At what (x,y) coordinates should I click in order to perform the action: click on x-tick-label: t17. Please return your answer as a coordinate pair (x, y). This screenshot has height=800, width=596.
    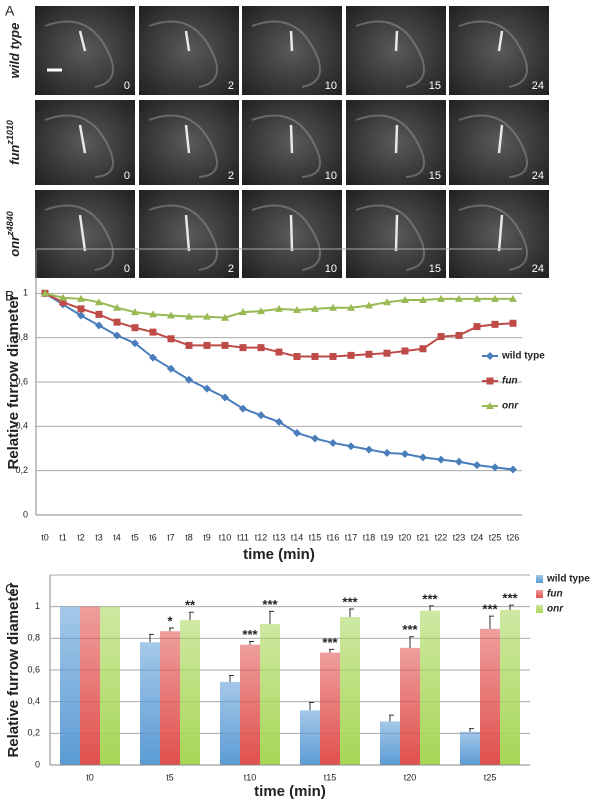
    Looking at the image, I should click on (351, 537).